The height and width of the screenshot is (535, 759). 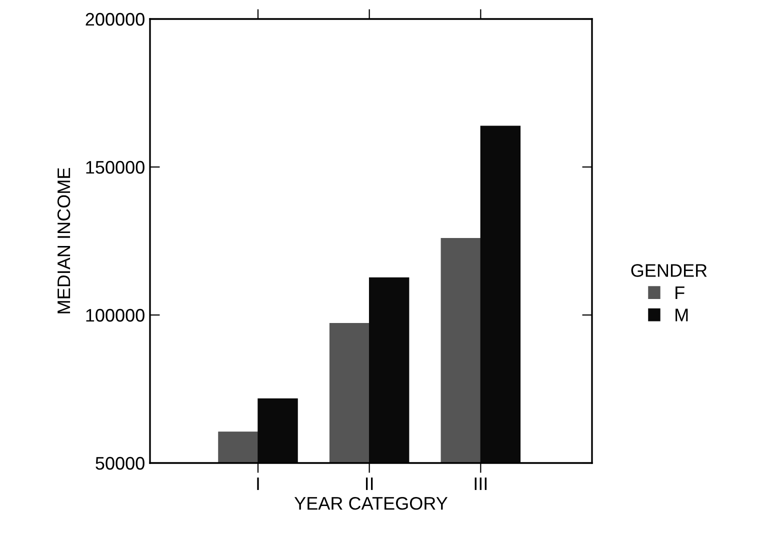 I want to click on y-tick-label: 150000, so click(x=115, y=167).